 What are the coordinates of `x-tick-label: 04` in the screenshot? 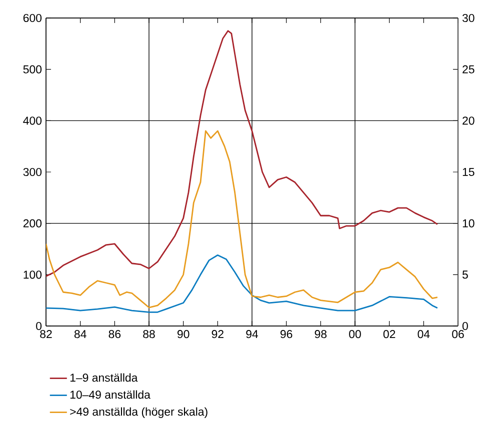 It's located at (424, 334).